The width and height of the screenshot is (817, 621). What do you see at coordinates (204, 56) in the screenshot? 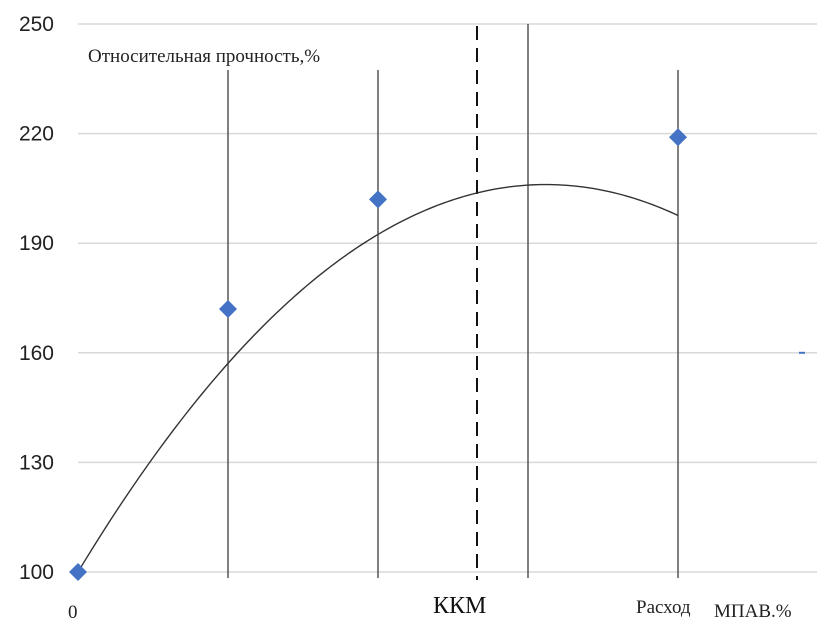
I see `y-axis-label: Относительная прочность,%` at bounding box center [204, 56].